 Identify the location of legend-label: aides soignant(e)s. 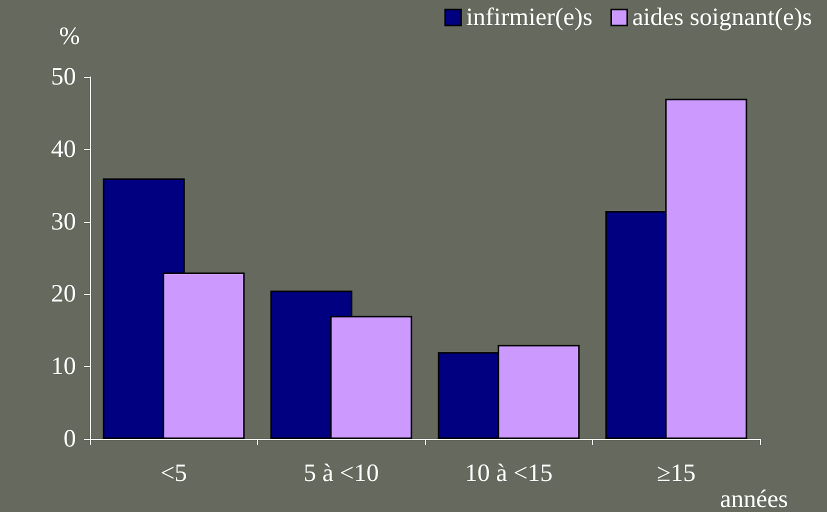
(722, 17).